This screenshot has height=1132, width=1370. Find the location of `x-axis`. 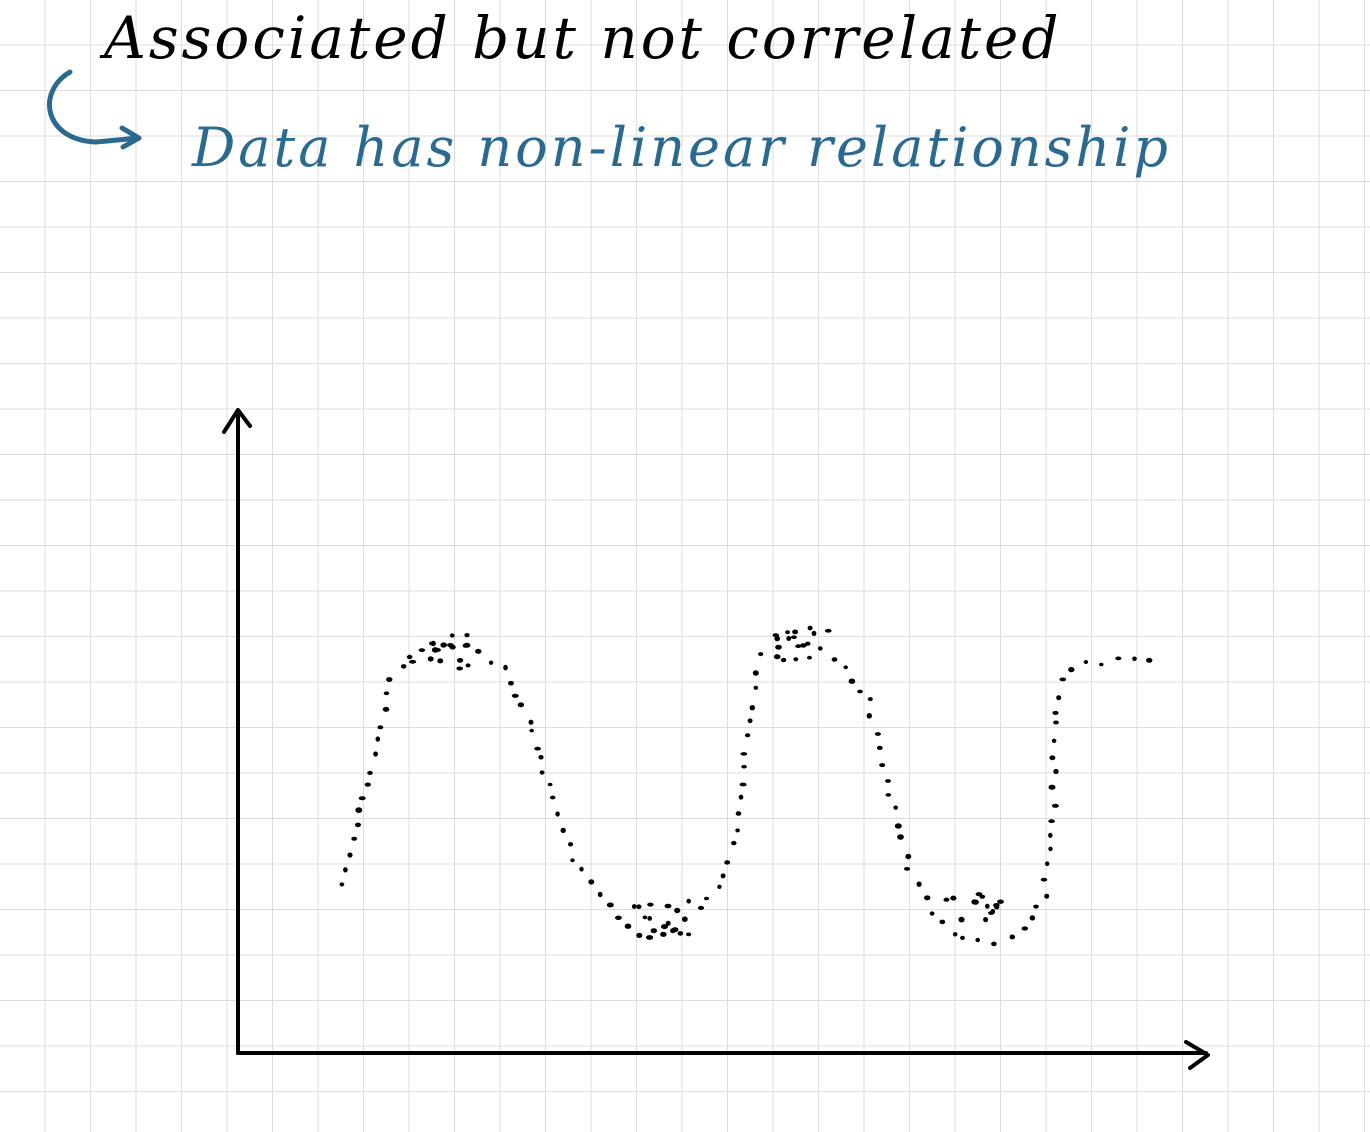

x-axis is located at coordinates (723, 1055).